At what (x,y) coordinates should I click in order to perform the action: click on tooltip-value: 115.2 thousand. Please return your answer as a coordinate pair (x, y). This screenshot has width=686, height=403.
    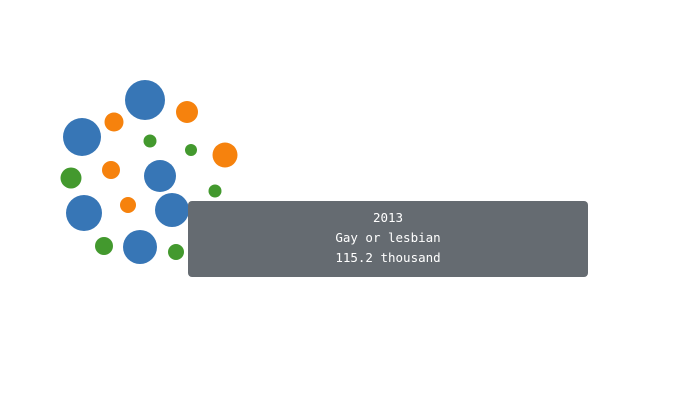
    Looking at the image, I should click on (388, 257).